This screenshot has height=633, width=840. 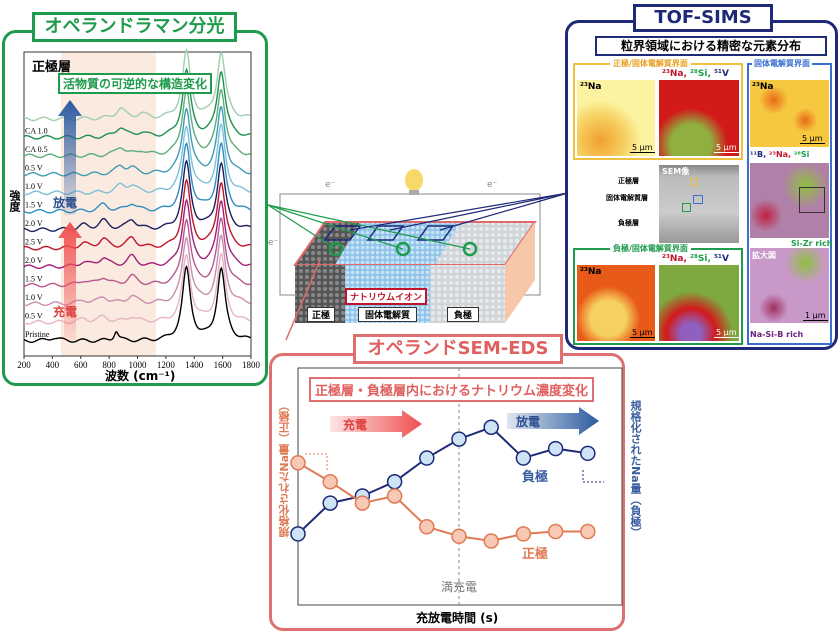 I want to click on x-tick-label: 1800, so click(x=251, y=365).